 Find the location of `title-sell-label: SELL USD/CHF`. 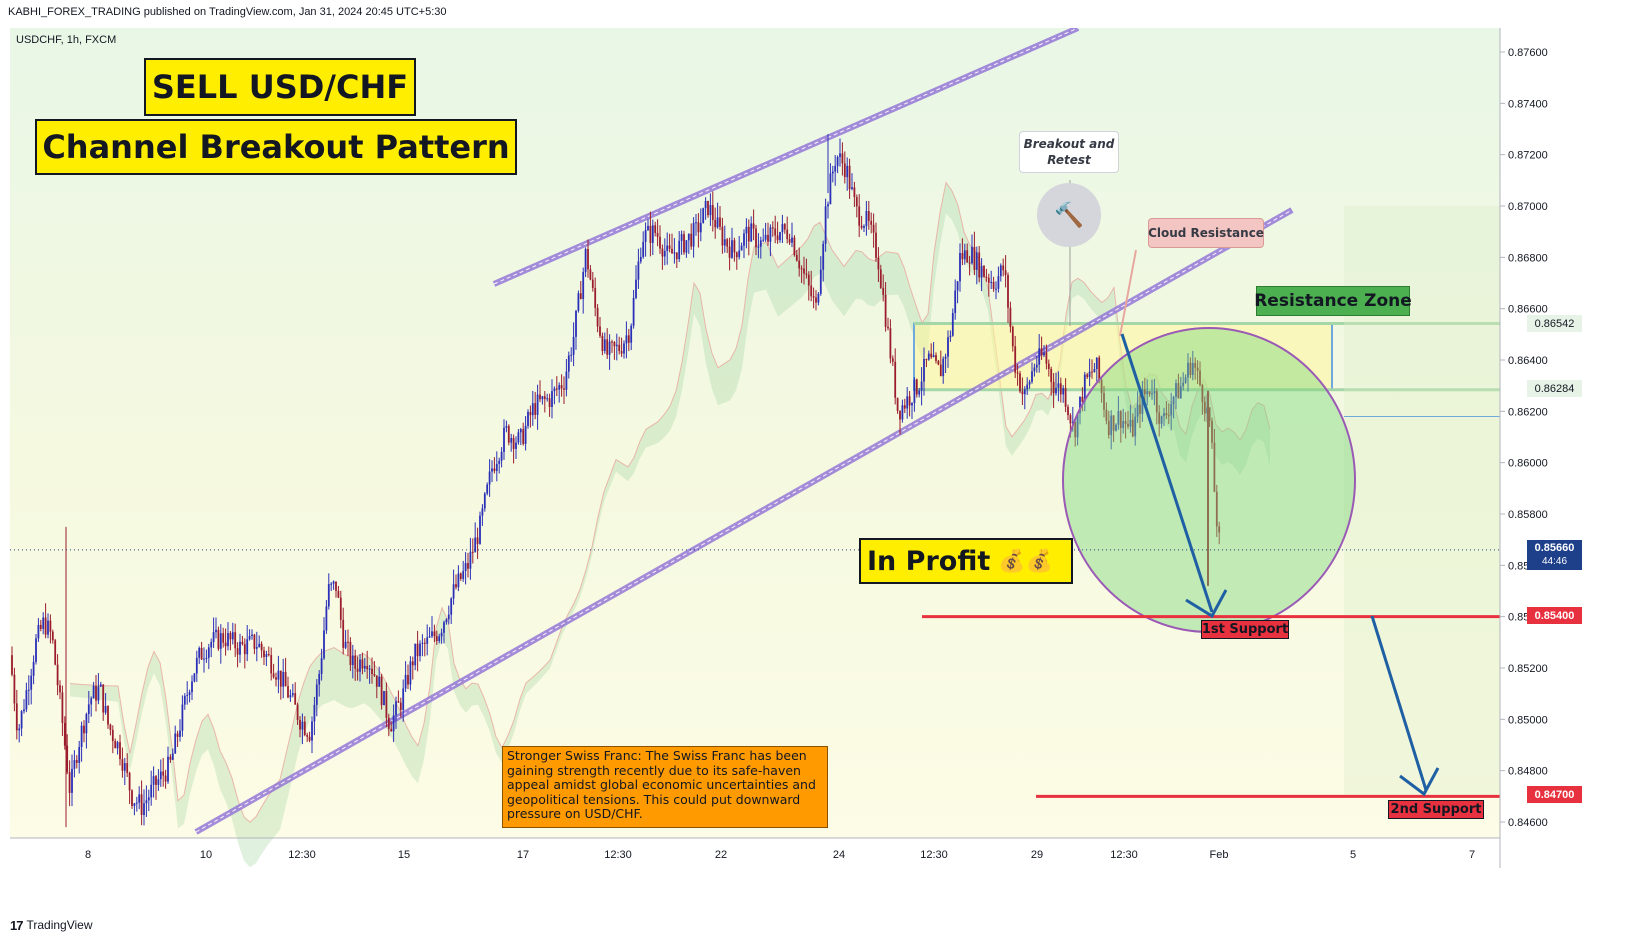

title-sell-label: SELL USD/CHF is located at coordinates (280, 87).